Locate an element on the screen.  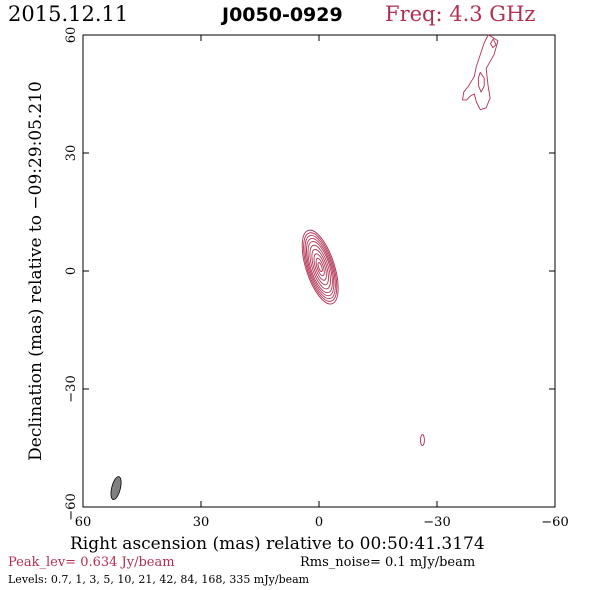
faint-component-contour is located at coordinates (422, 440).